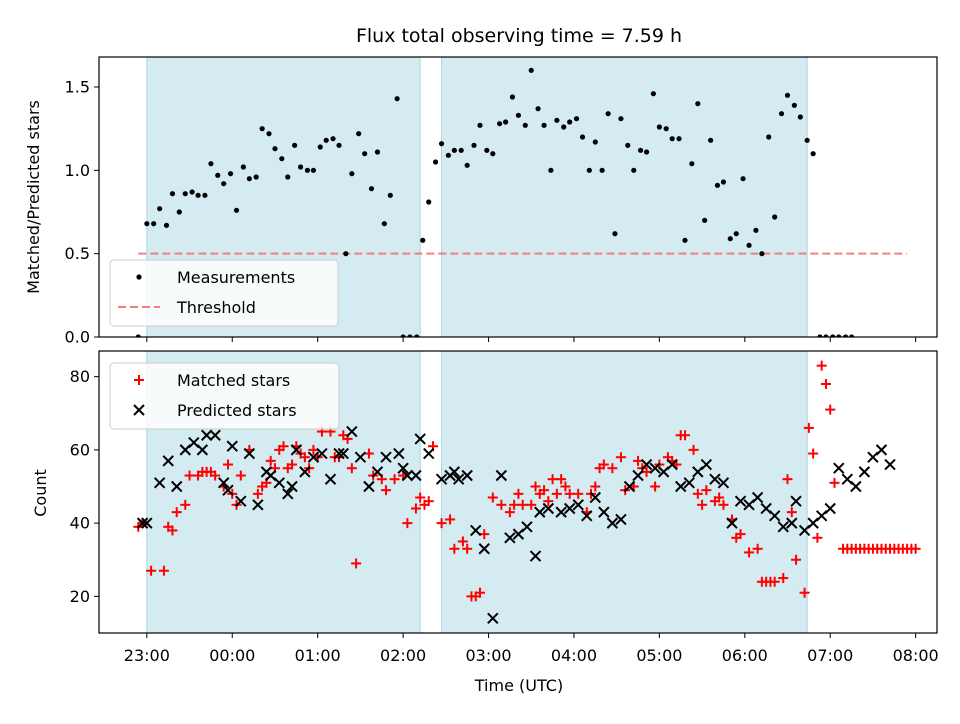 The height and width of the screenshot is (724, 960). What do you see at coordinates (77, 337) in the screenshot?
I see `y-tick-label: 0.0` at bounding box center [77, 337].